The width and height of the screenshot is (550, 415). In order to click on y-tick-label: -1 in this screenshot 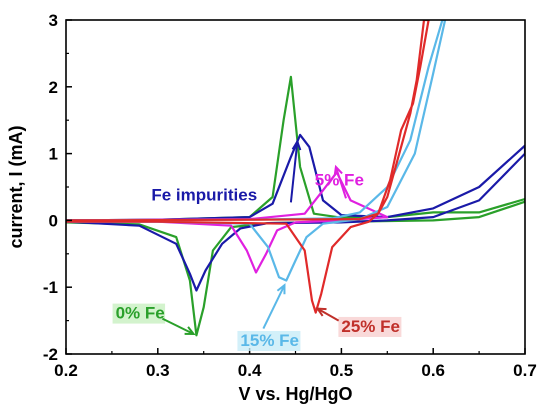, I will do `click(50, 287)`.